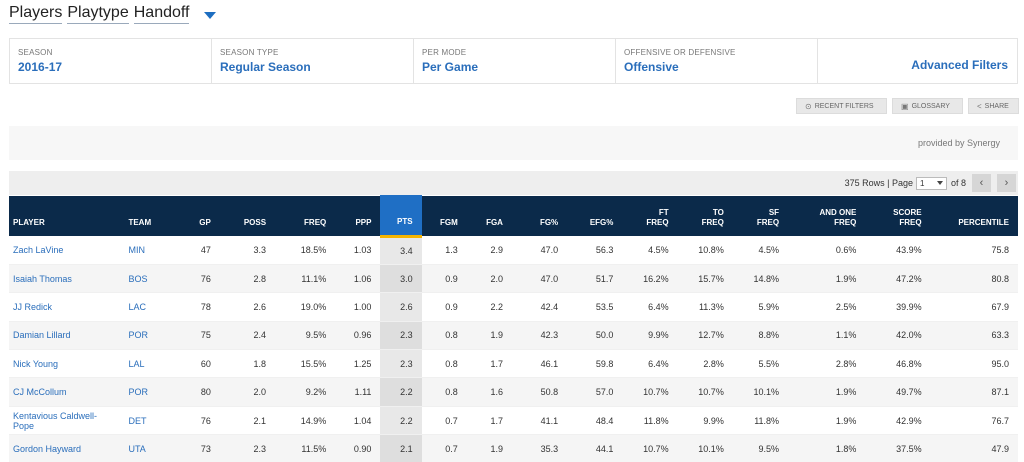  I want to click on glossary-button: ▣ GLOSSARY, so click(927, 106).